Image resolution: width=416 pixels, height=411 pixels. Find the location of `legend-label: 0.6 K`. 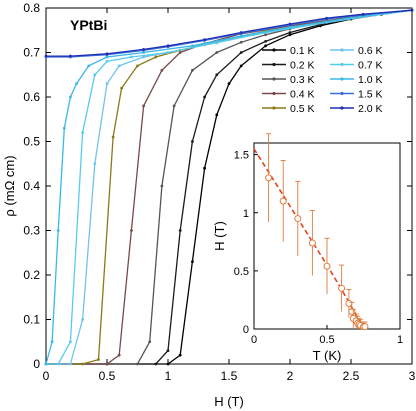

legend-label: 0.6 K is located at coordinates (370, 51).